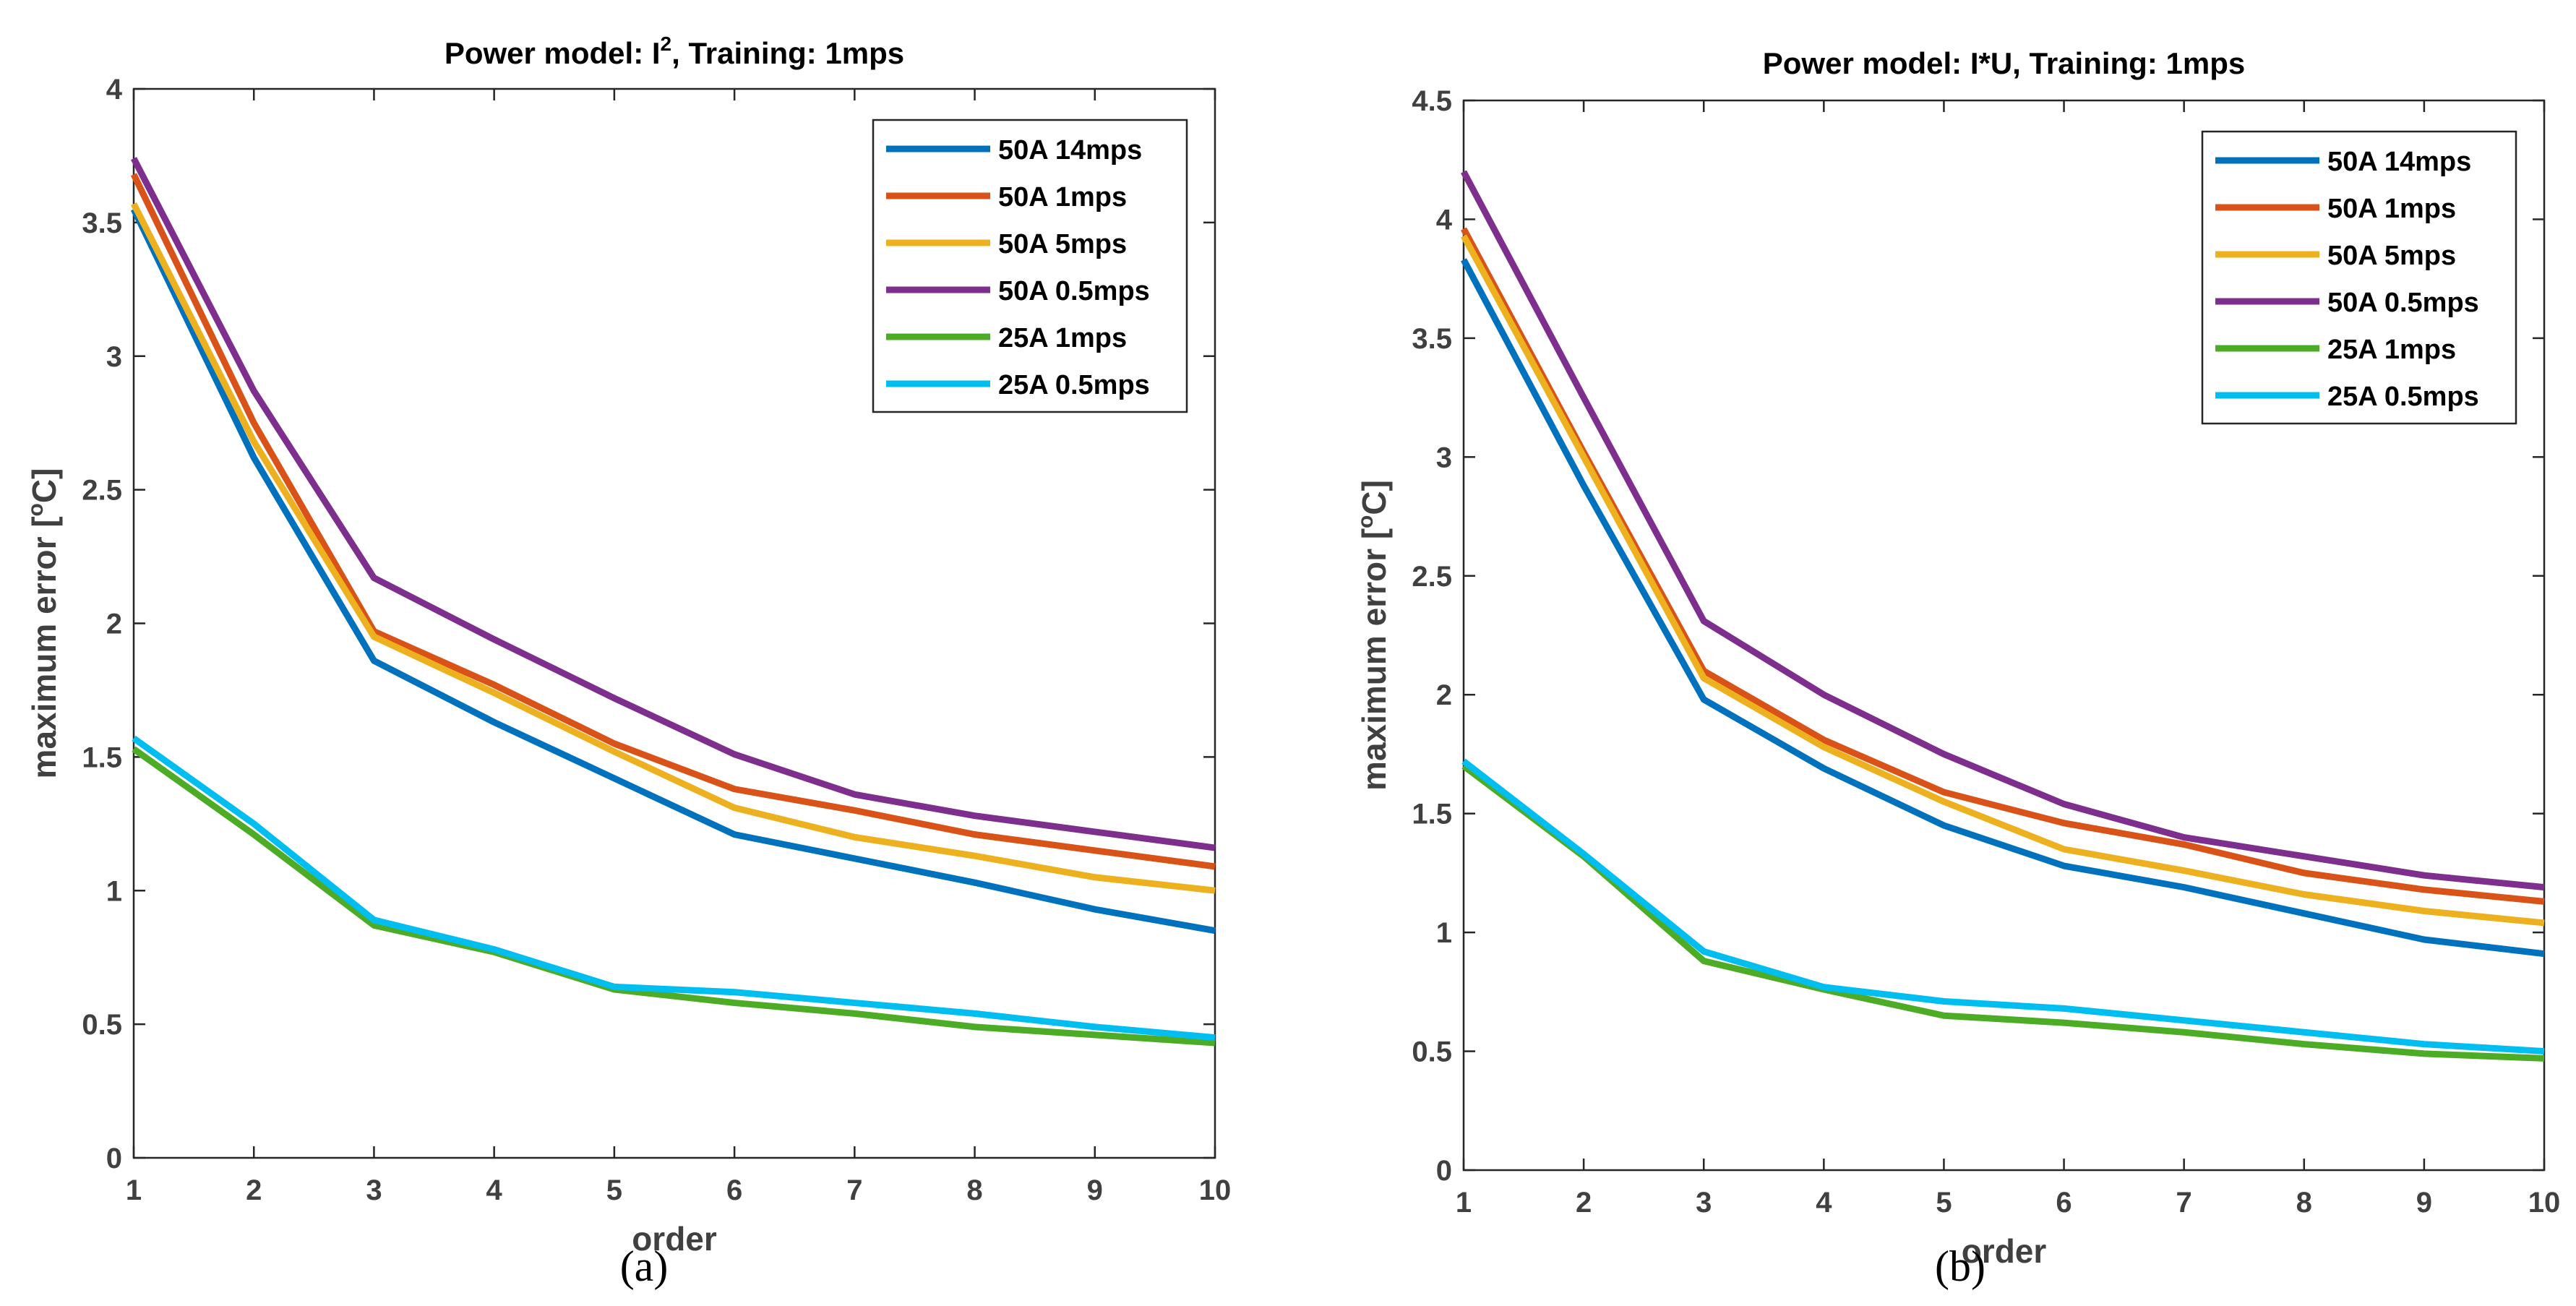  What do you see at coordinates (1960, 1266) in the screenshot?
I see `figure-caption: (b)` at bounding box center [1960, 1266].